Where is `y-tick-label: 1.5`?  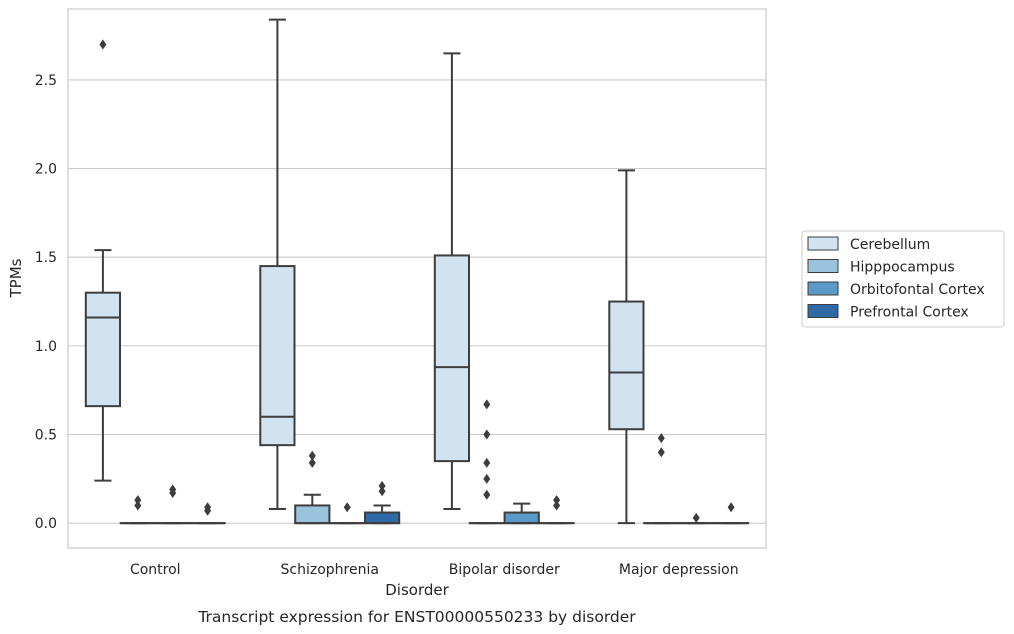
y-tick-label: 1.5 is located at coordinates (46, 258).